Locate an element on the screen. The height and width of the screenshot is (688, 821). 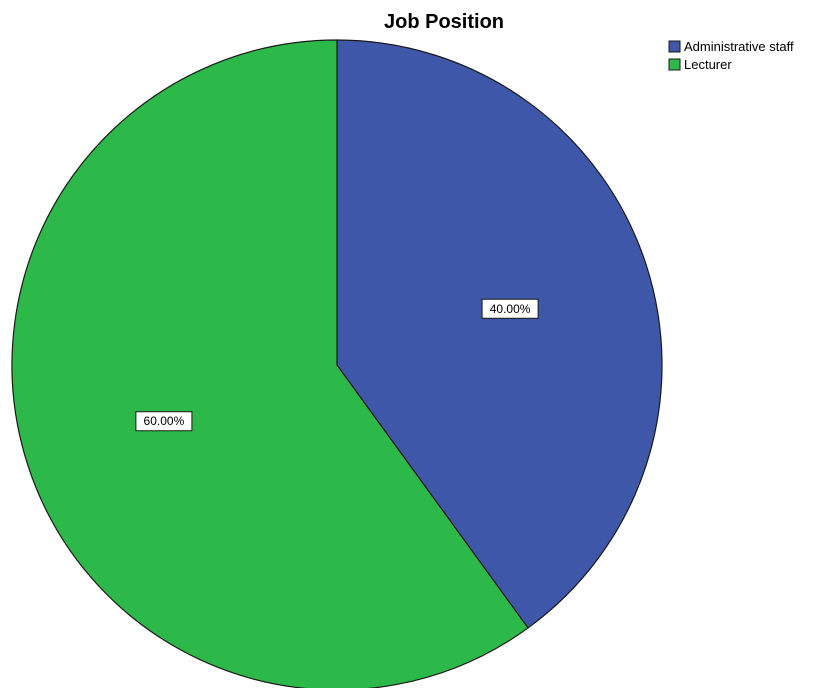
data-label-administrative-staff: 40.00% is located at coordinates (510, 308).